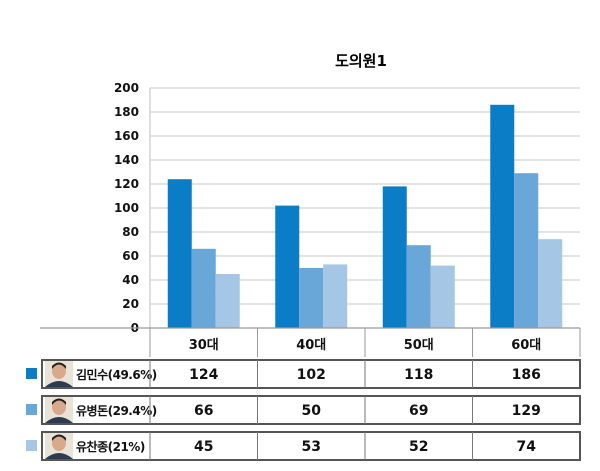 The width and height of the screenshot is (600, 471). I want to click on y-tick-label: 40, so click(130, 280).